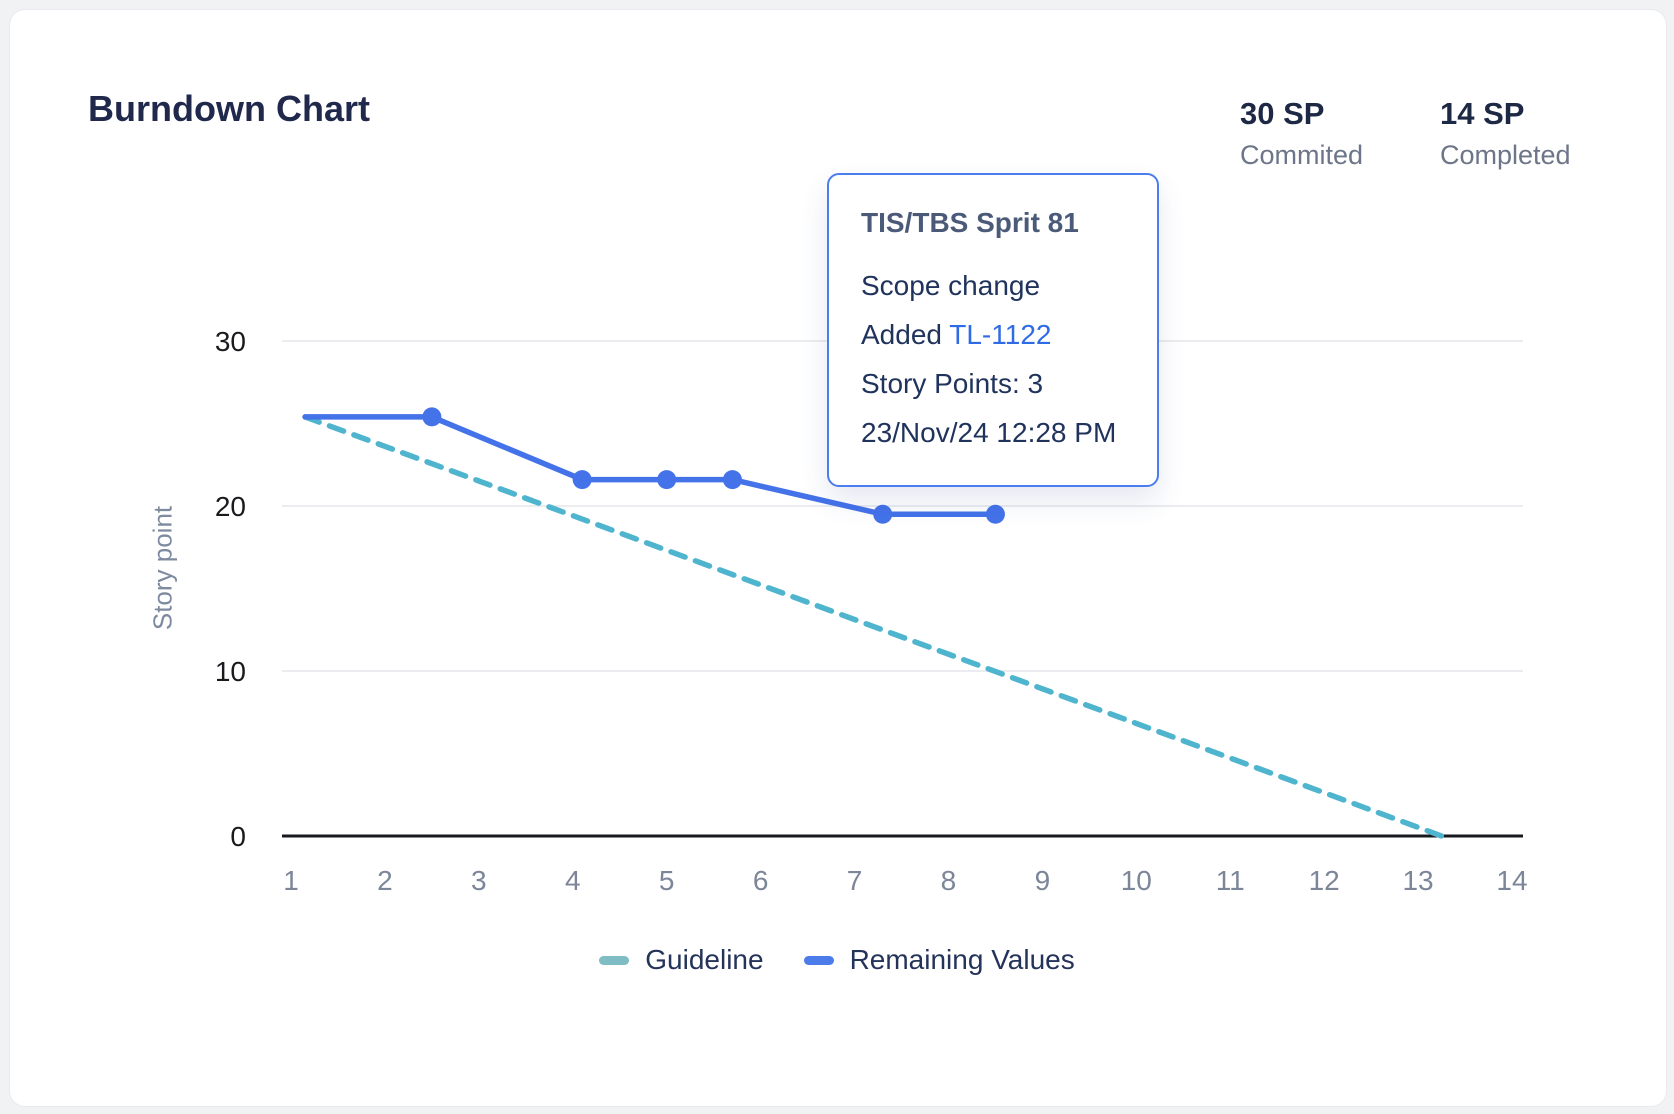 Image resolution: width=1674 pixels, height=1114 pixels. I want to click on committed-stat: 30 SP Commited, so click(1301, 133).